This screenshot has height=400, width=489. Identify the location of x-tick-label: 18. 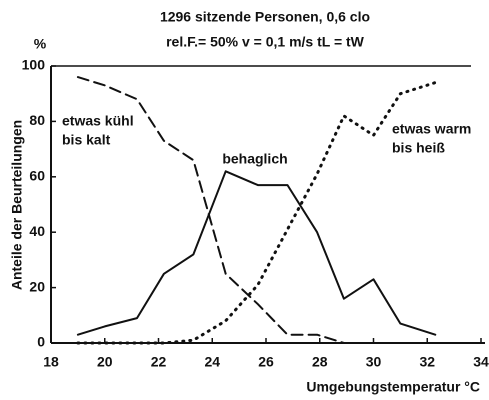
(51, 362).